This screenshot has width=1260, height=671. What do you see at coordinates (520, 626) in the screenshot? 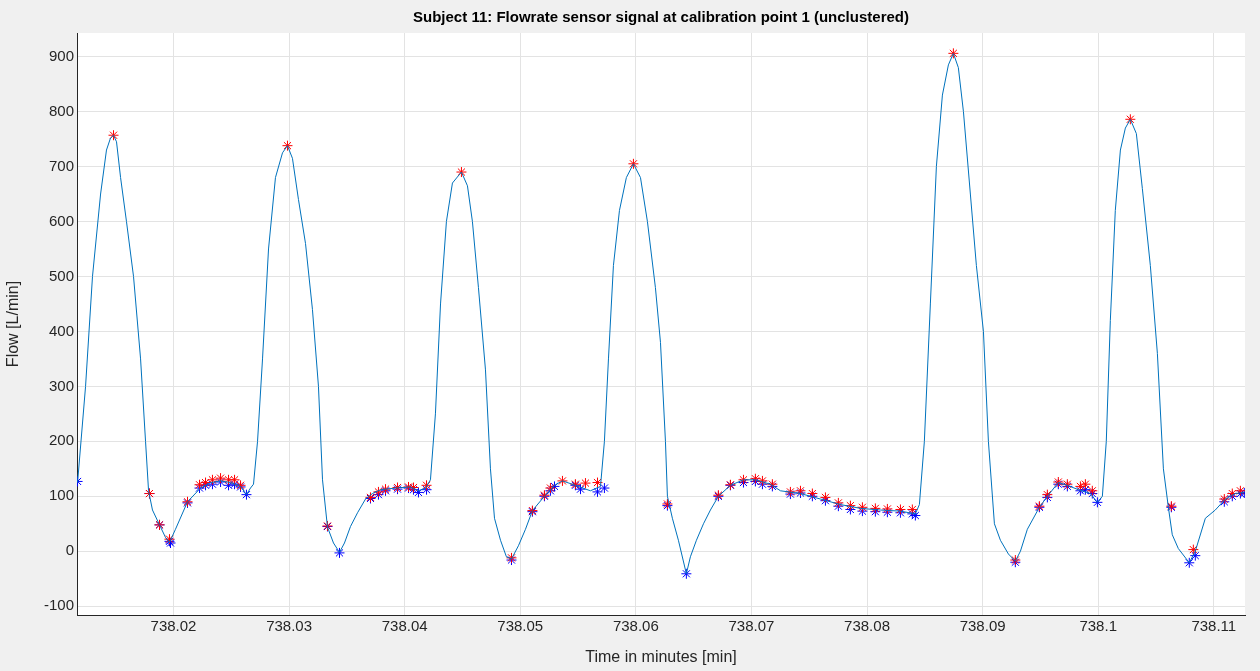
I see `x-tick-label: 738.05` at bounding box center [520, 626].